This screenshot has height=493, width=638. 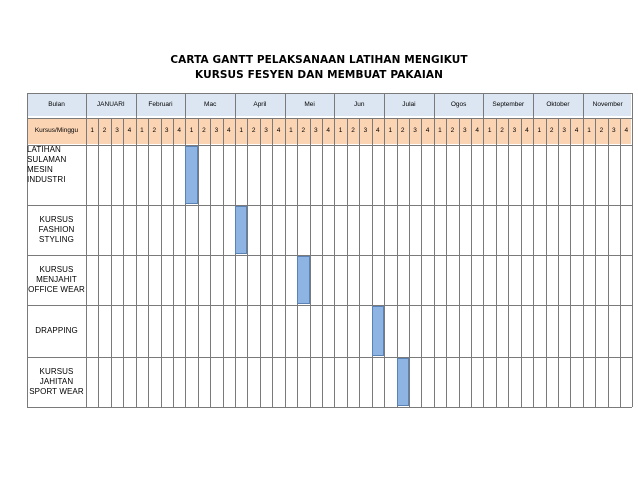 I want to click on activity-label: LATIHAN SULAMAN MESIN INDUSTRI, so click(x=56, y=165).